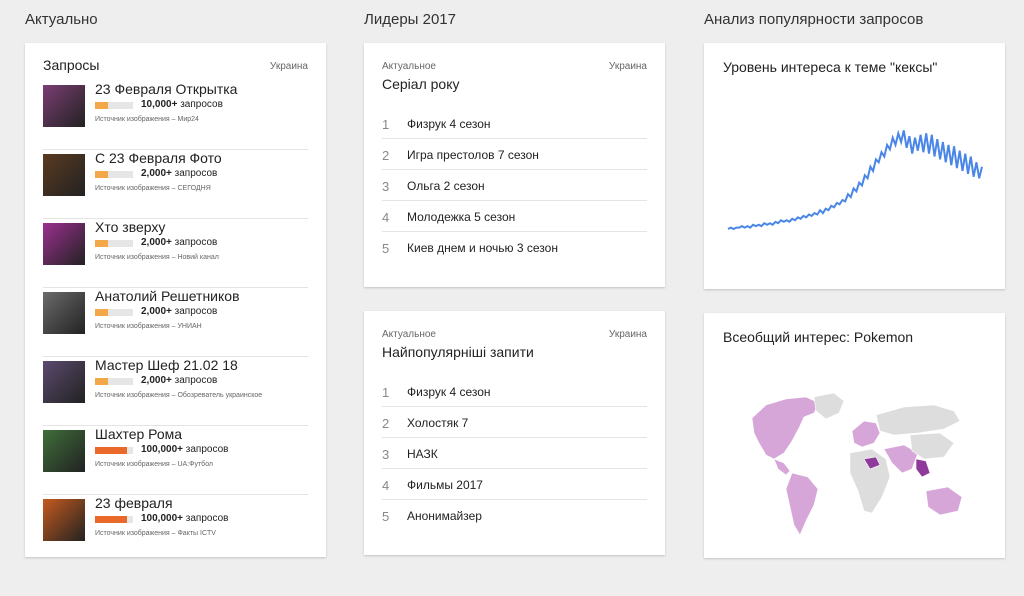  I want to click on series-item-rank: 3, so click(386, 186).